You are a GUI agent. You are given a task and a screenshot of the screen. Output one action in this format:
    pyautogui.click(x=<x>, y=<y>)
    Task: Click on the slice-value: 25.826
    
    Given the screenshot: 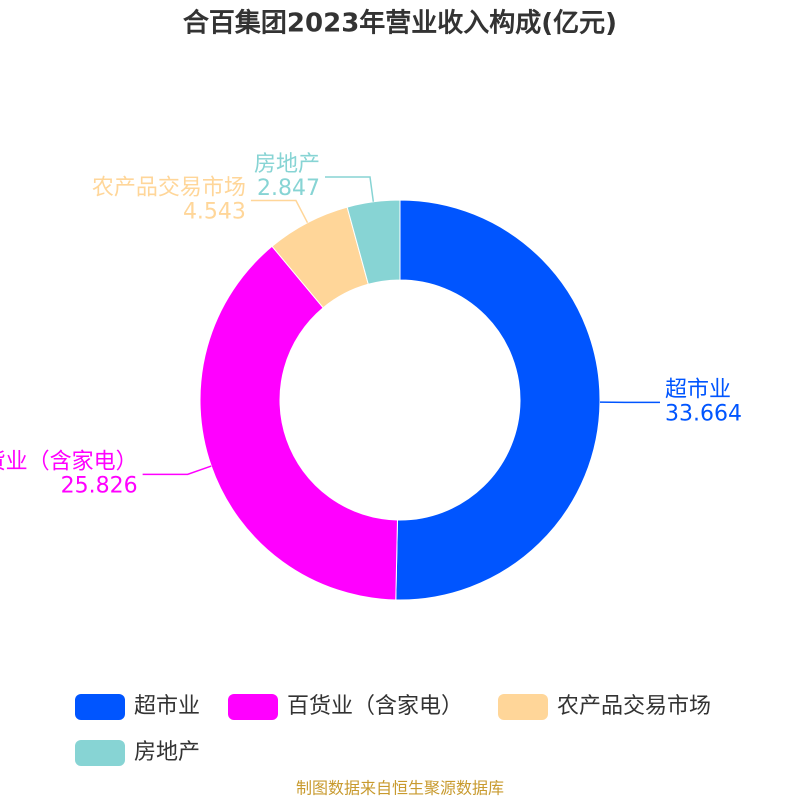 What is the action you would take?
    pyautogui.click(x=99, y=485)
    